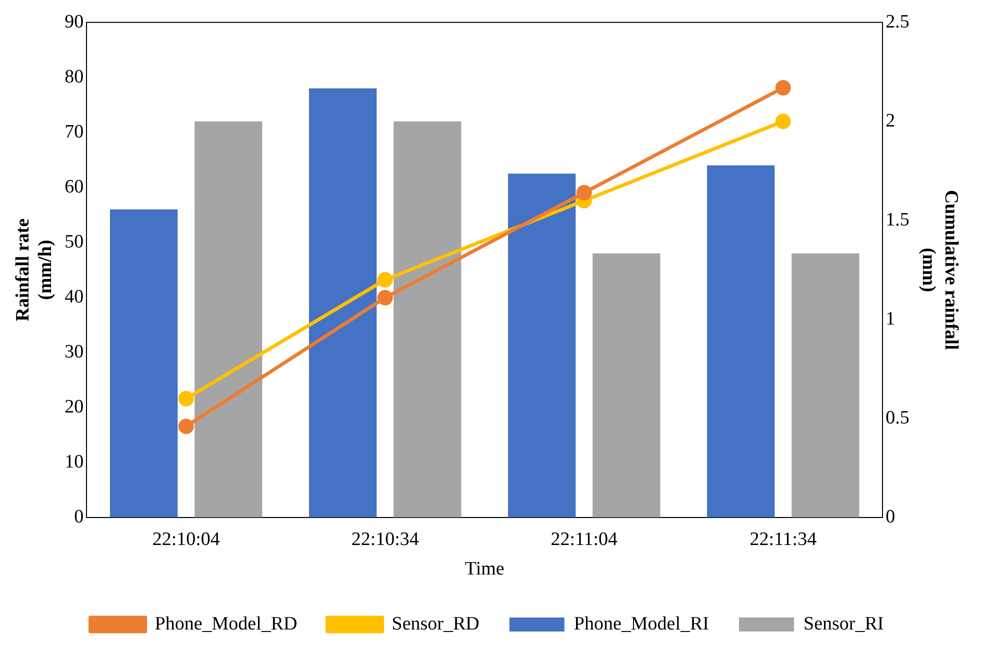 Image resolution: width=984 pixels, height=652 pixels. I want to click on legend-label: Sensor_RI, so click(844, 623).